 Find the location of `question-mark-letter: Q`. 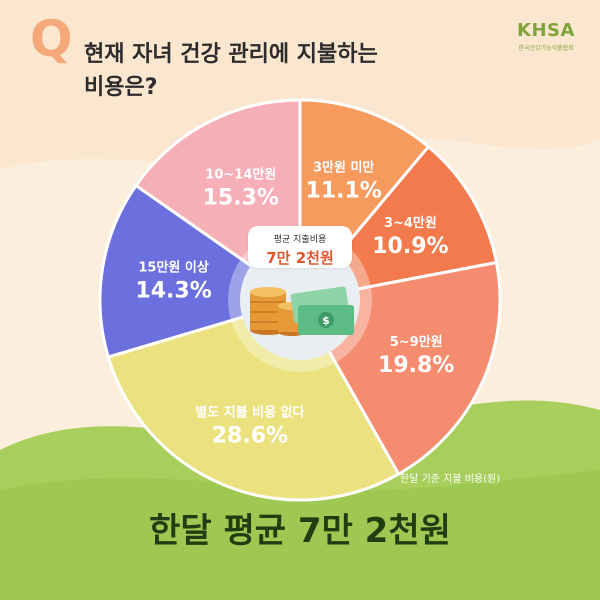

question-mark-letter: Q is located at coordinates (51, 39).